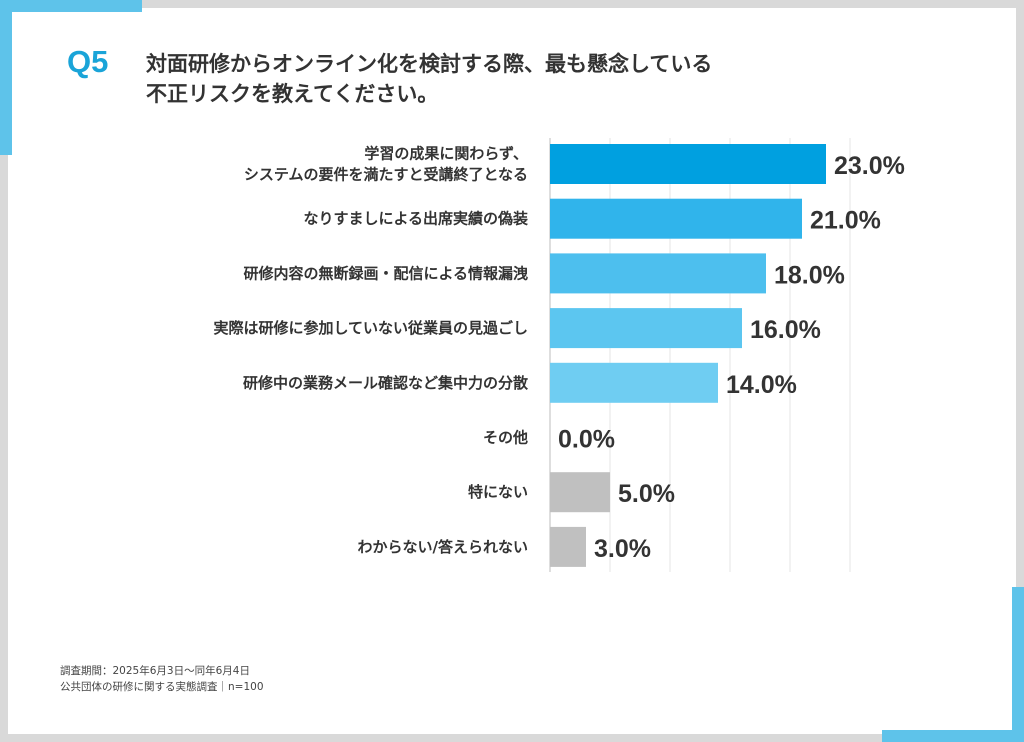  What do you see at coordinates (6, 77) in the screenshot?
I see `accent-bar-left` at bounding box center [6, 77].